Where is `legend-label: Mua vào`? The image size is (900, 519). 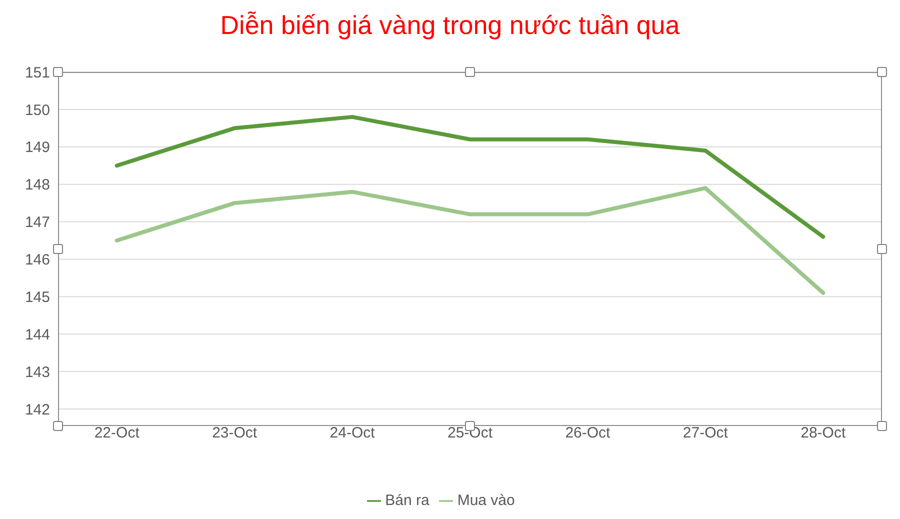
legend-label: Mua vào is located at coordinates (486, 500).